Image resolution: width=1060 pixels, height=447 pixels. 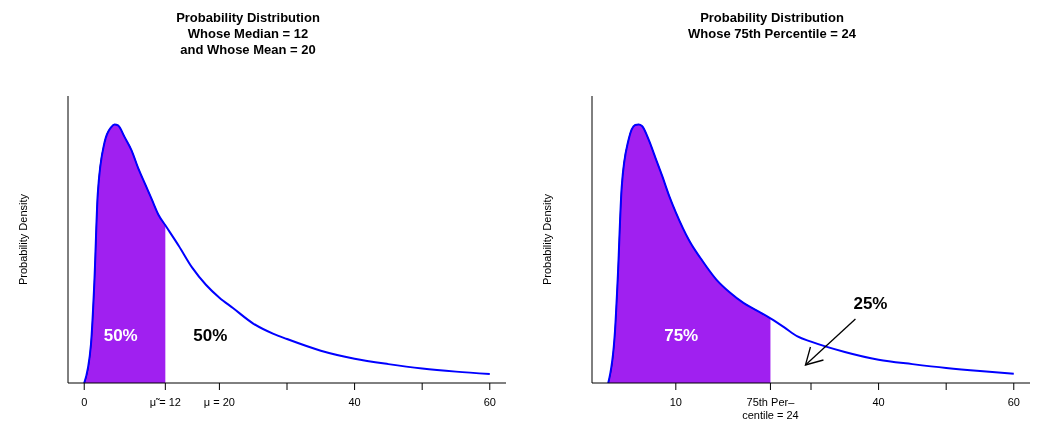 What do you see at coordinates (219, 402) in the screenshot?
I see `x-tick-label: μ = 20` at bounding box center [219, 402].